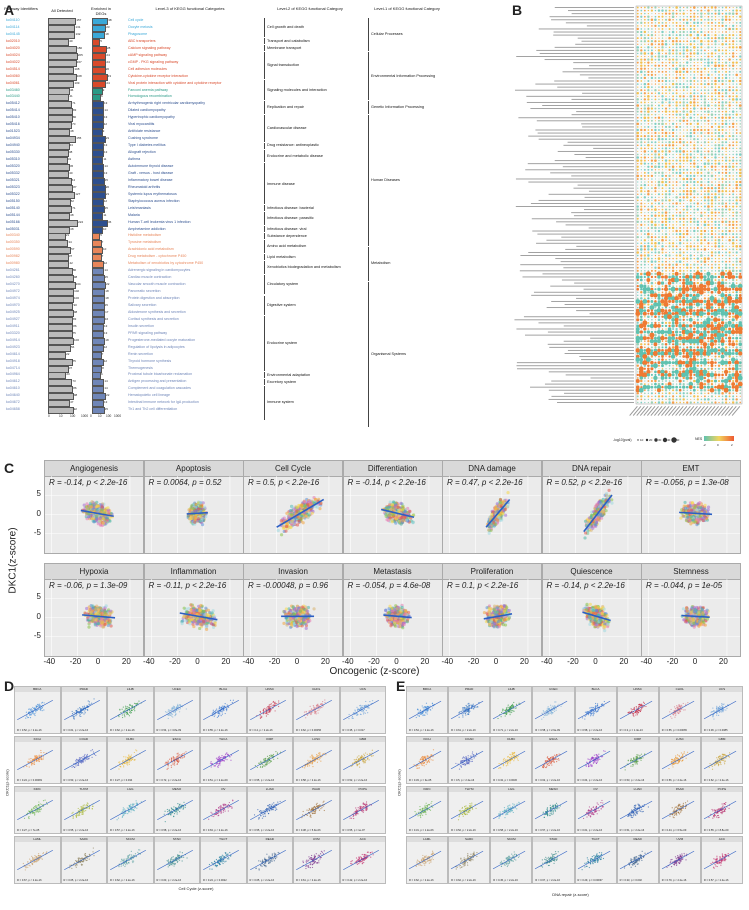  Describe the element at coordinates (660, 440) in the screenshot. I see `legend-size-label: 30` at that location.